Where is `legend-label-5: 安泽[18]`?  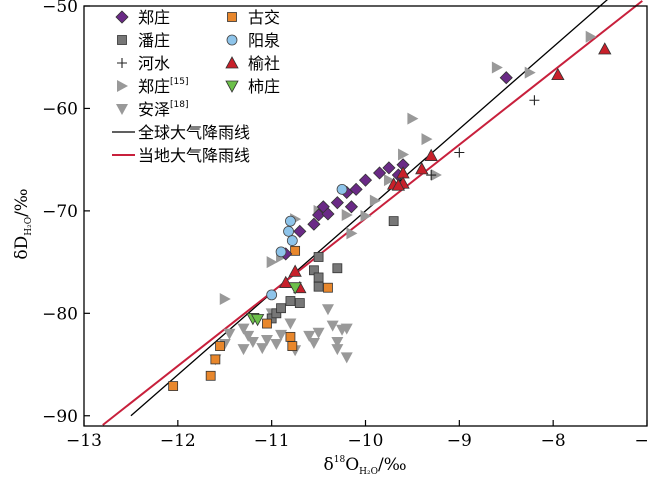 legend-label-5: 安泽[18] is located at coordinates (163, 109).